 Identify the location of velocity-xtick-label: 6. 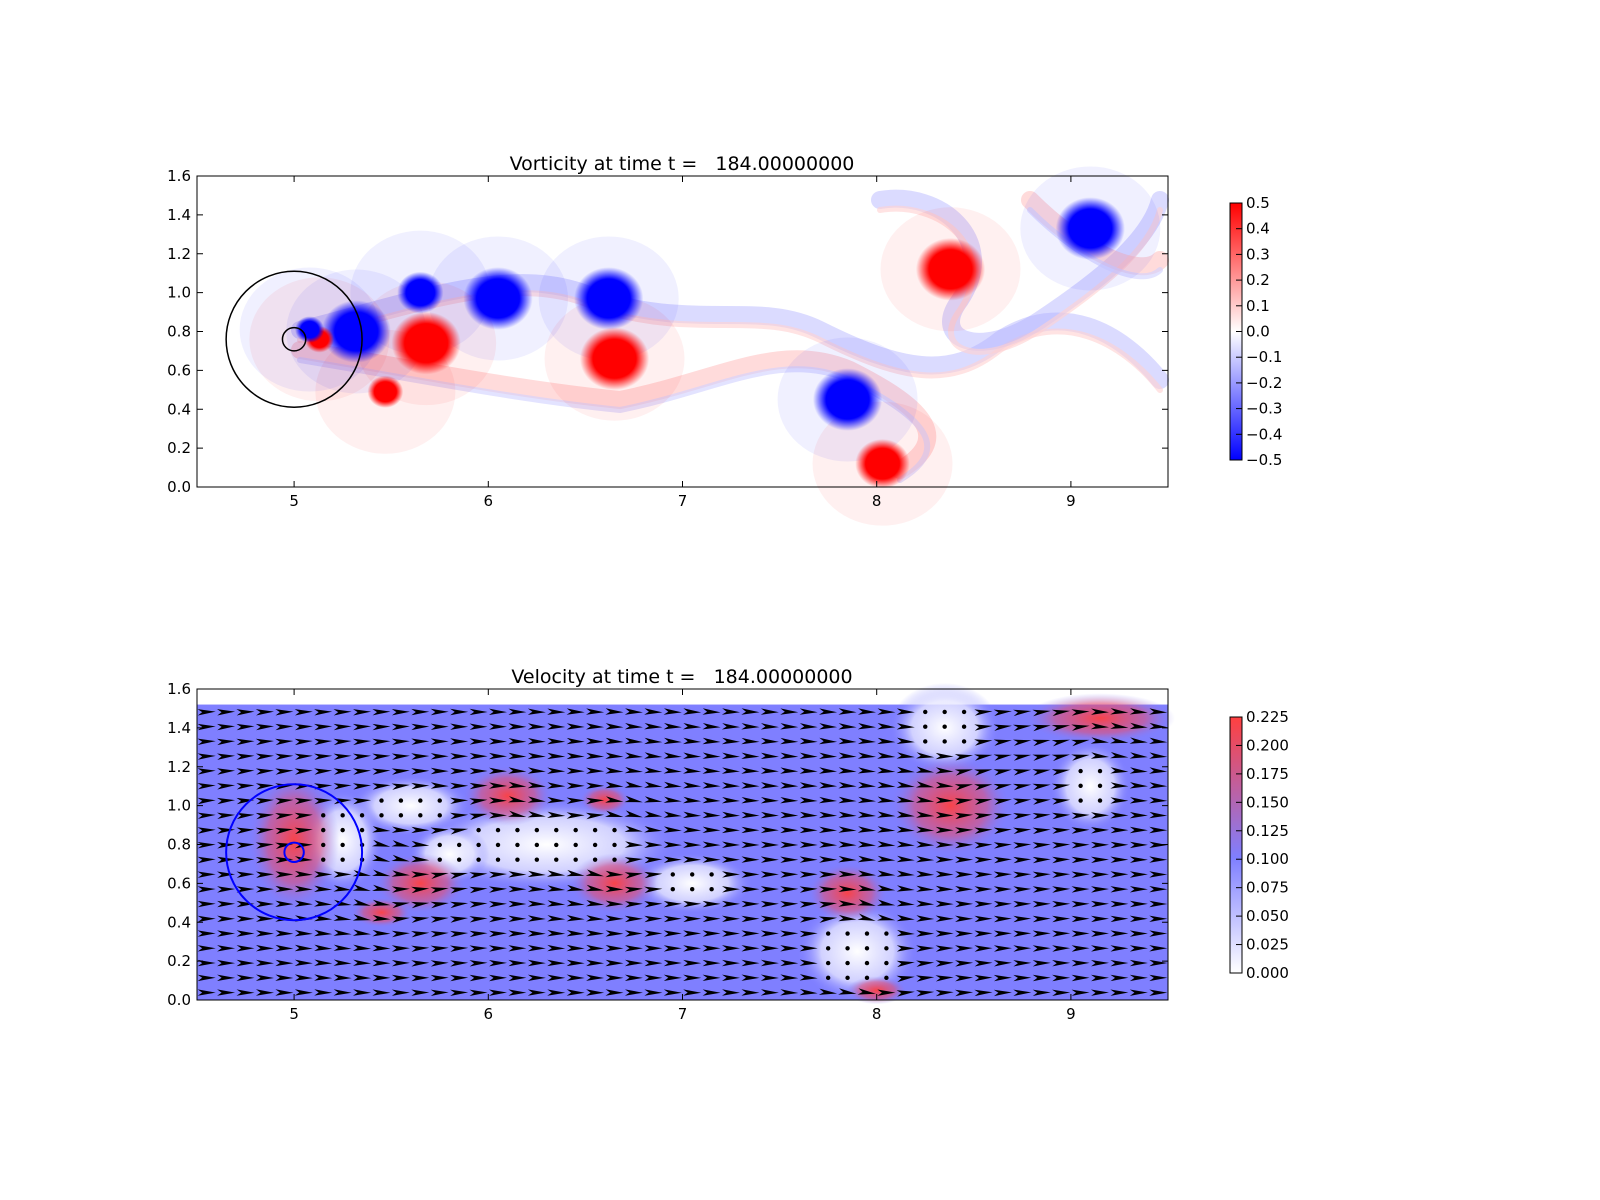
(489, 1014).